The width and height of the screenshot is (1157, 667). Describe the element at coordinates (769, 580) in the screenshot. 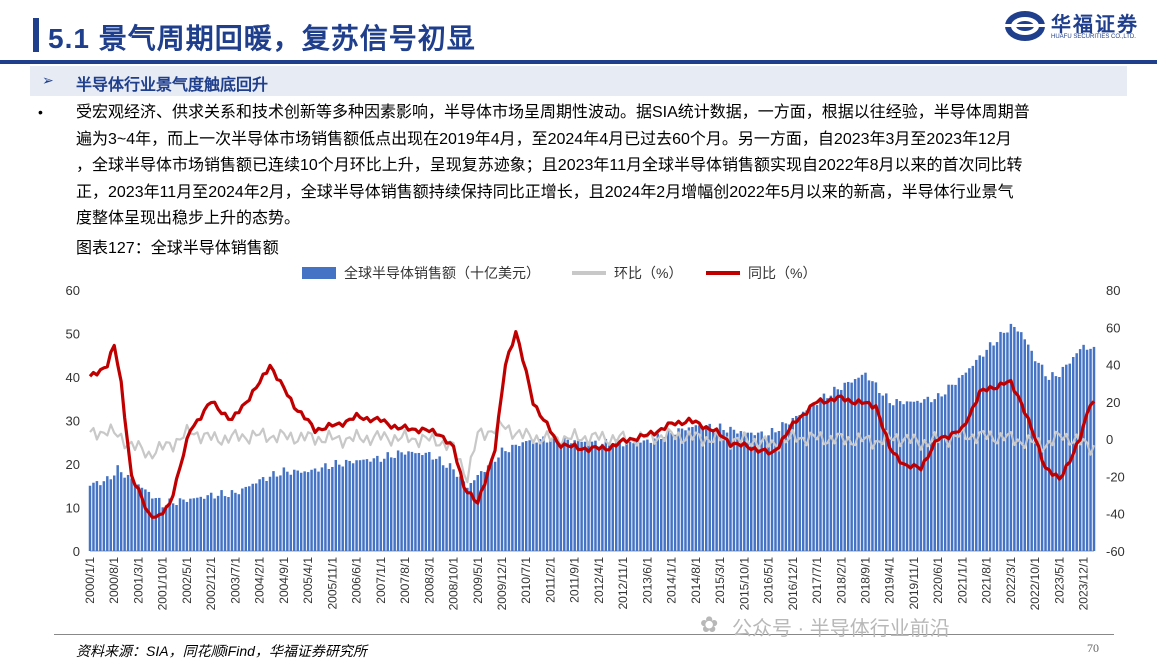

I see `x-tick-label: 2016/5/1` at that location.